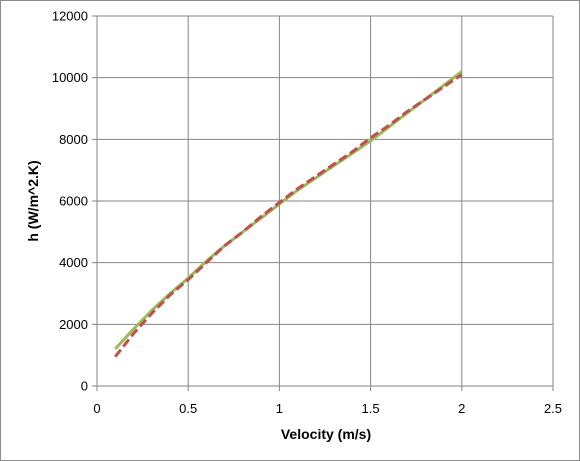  What do you see at coordinates (73, 262) in the screenshot?
I see `y-tick-label: 4000` at bounding box center [73, 262].